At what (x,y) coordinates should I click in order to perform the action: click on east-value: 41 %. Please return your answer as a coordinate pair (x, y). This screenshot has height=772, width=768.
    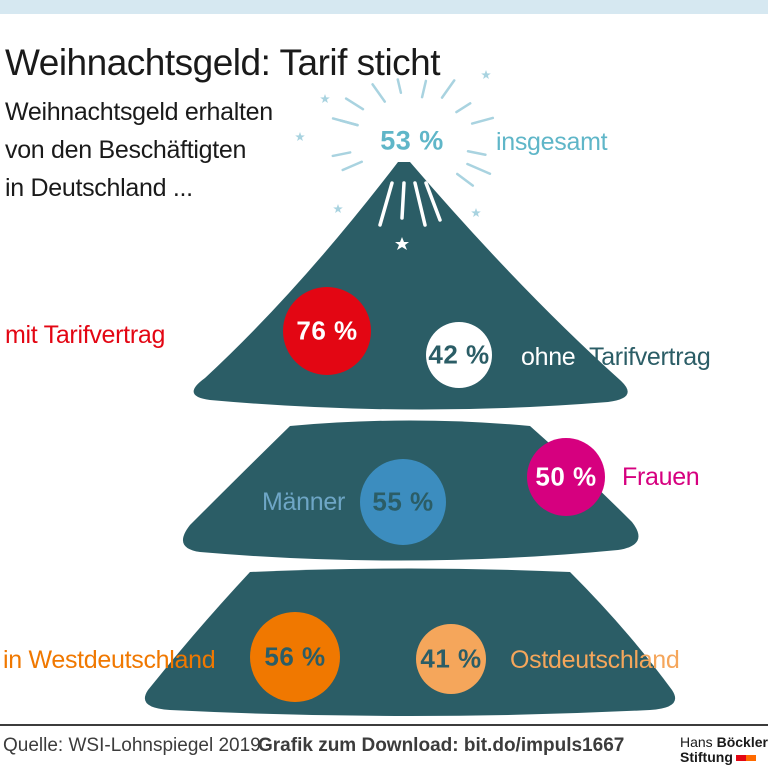
    Looking at the image, I should click on (451, 658).